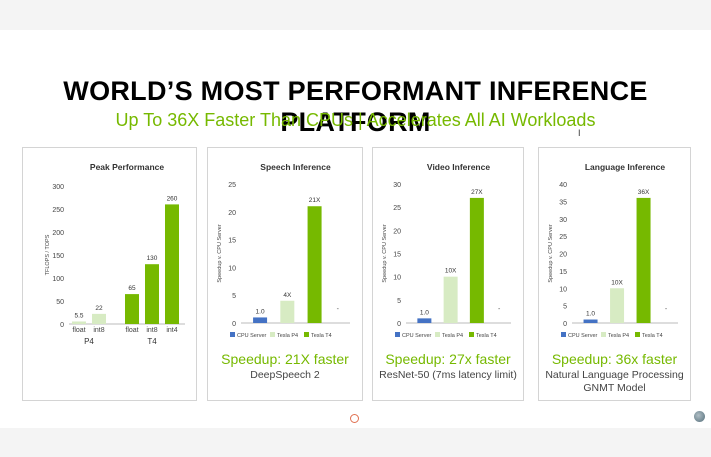  What do you see at coordinates (285, 375) in the screenshot?
I see `speech-model-text: DeepSpeech 2` at bounding box center [285, 375].